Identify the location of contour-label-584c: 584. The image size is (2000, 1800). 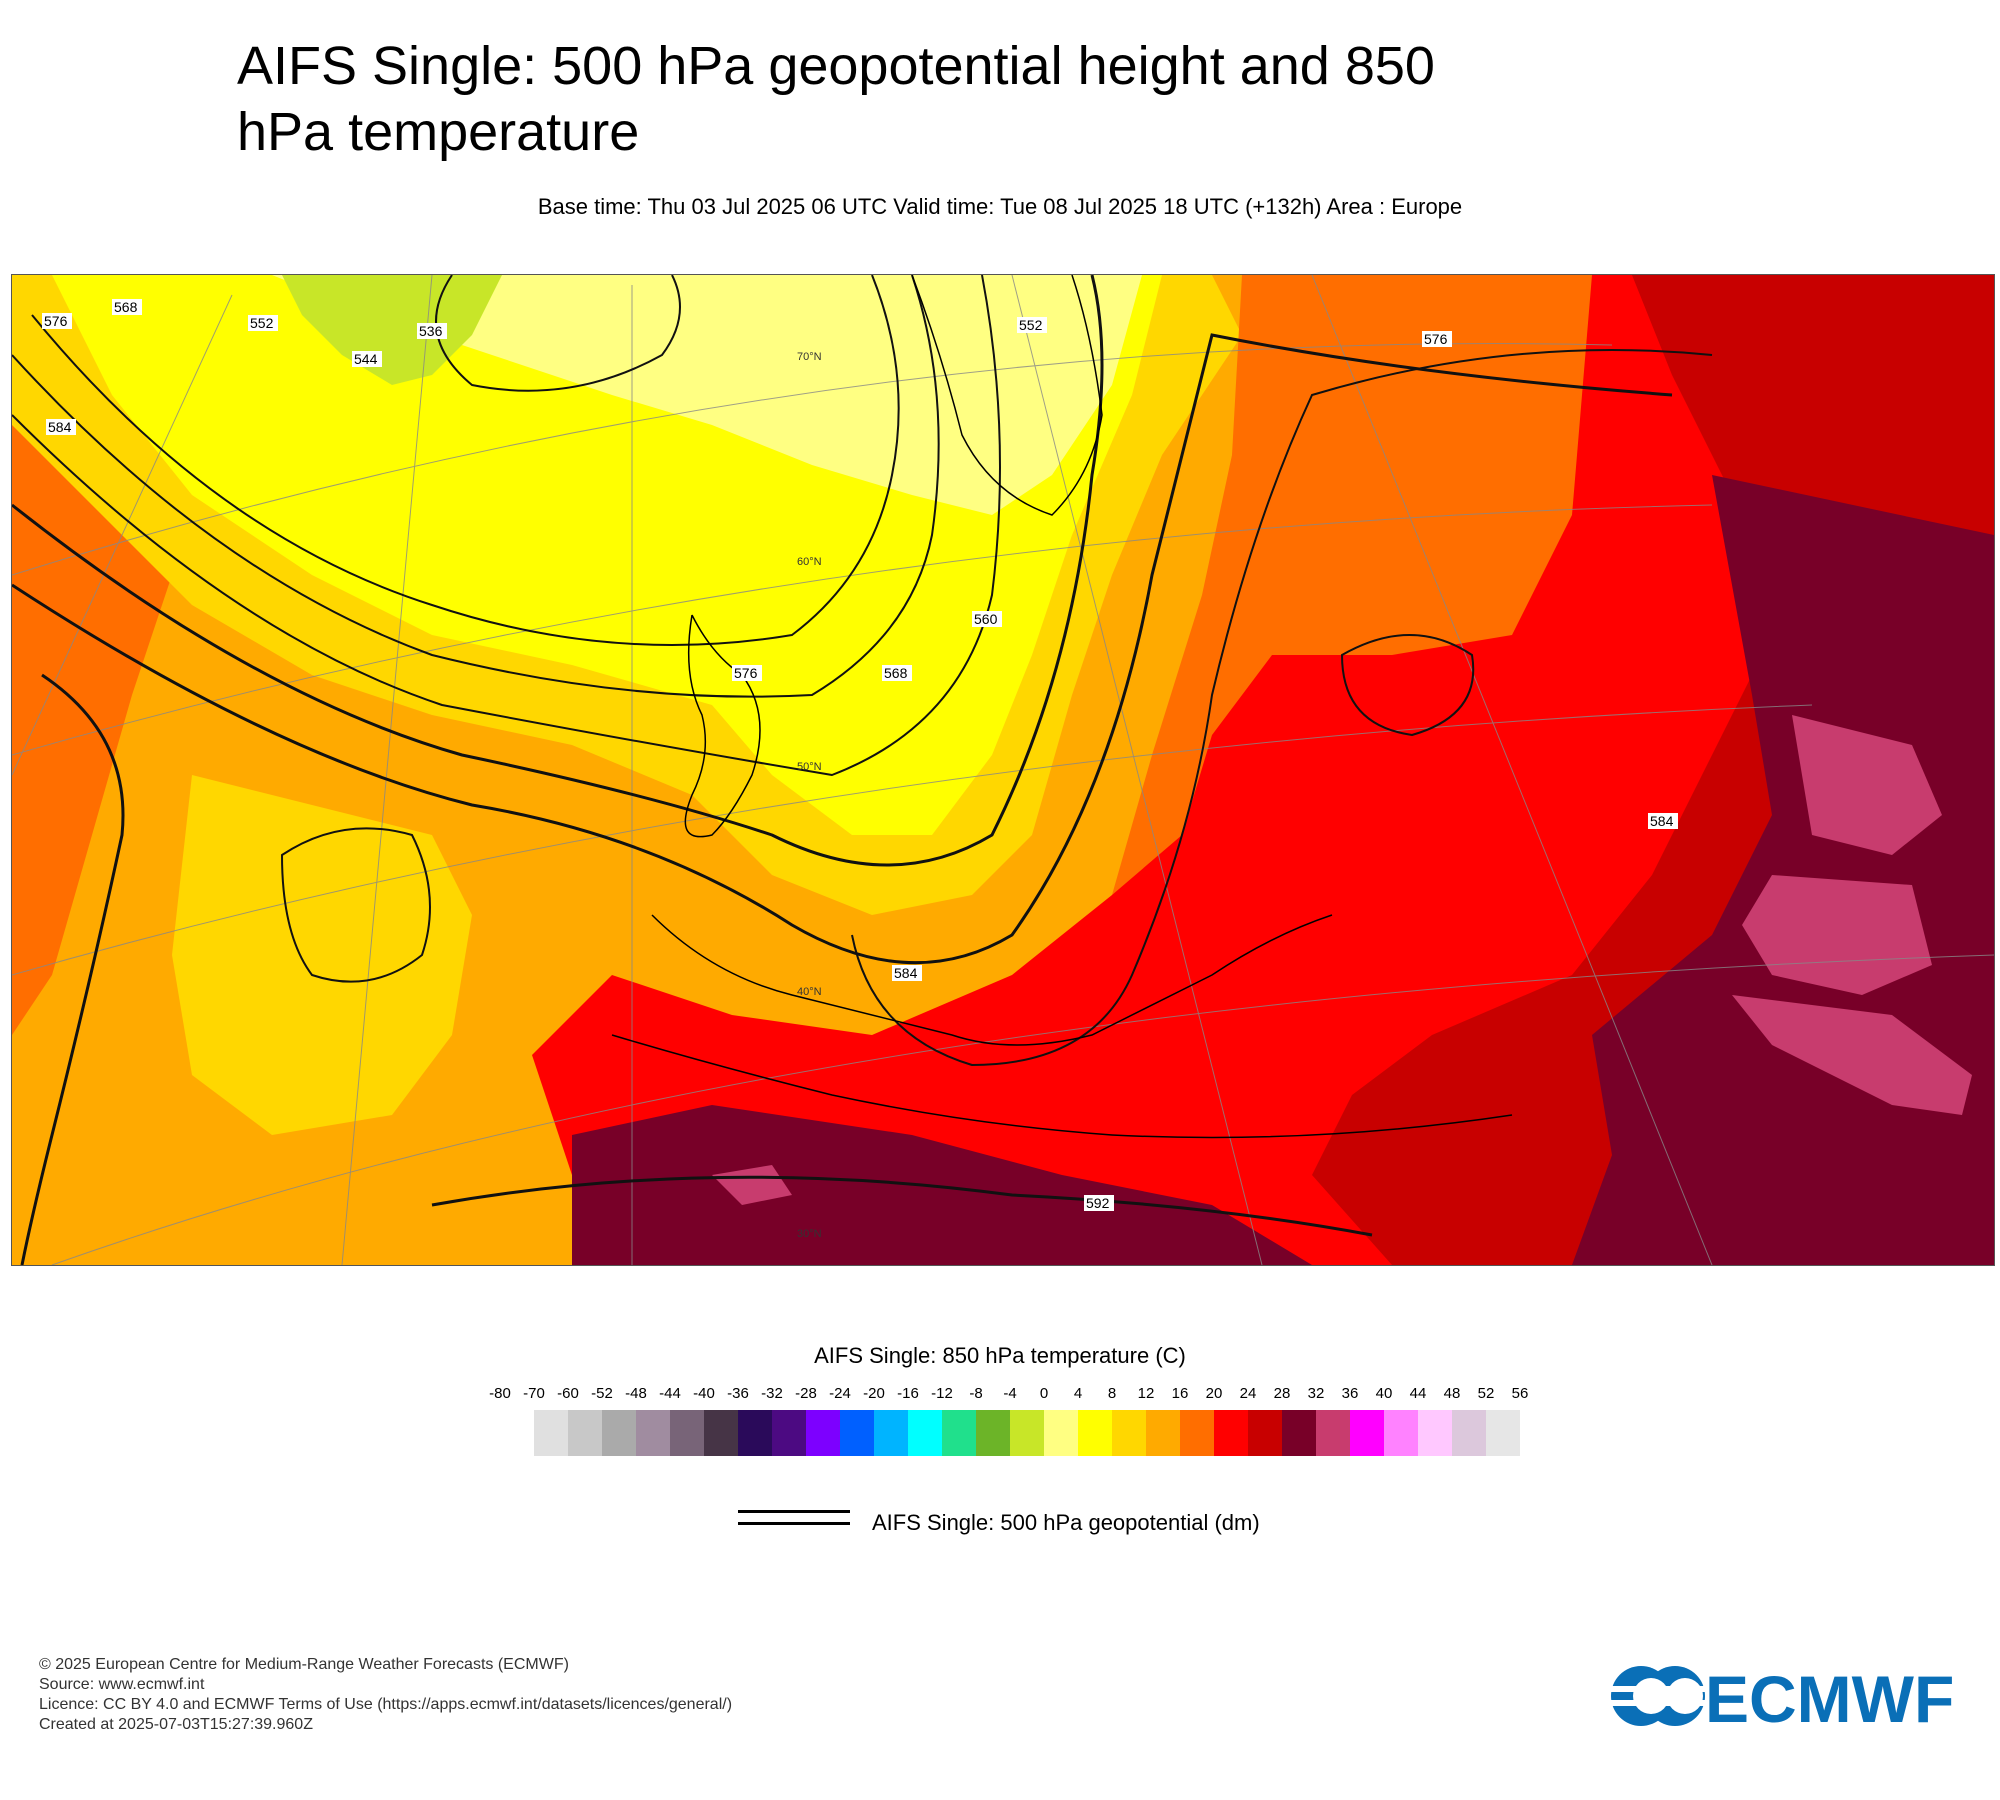
(1662, 821).